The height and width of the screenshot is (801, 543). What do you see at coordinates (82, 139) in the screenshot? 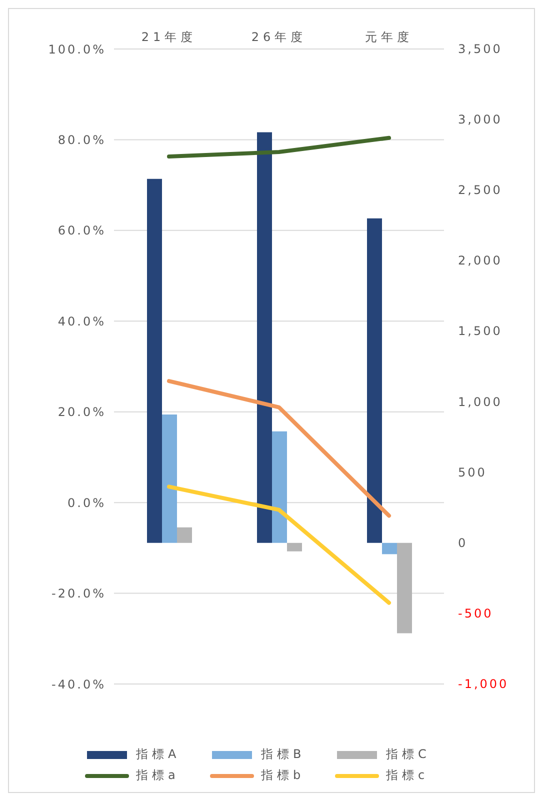
I see `y-tick-label: 80.0%` at bounding box center [82, 139].